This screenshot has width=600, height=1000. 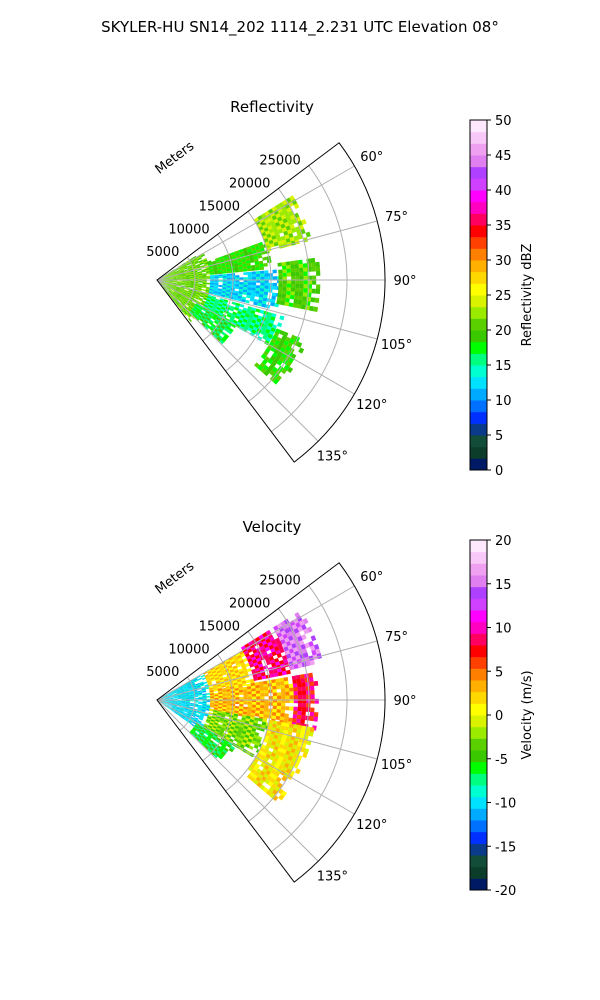 What do you see at coordinates (279, 715) in the screenshot?
I see `range-ring` at bounding box center [279, 715].